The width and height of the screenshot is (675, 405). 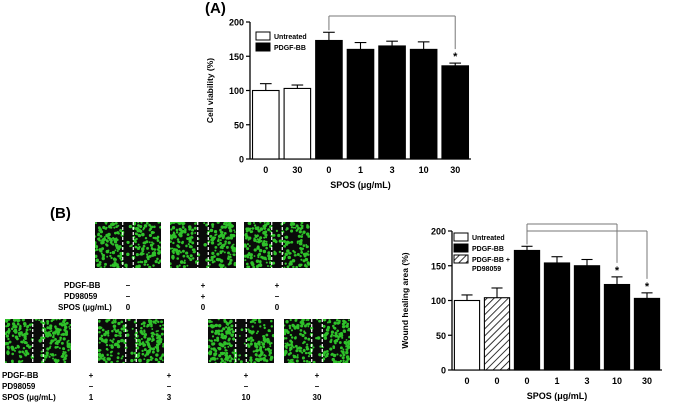 I want to click on row1-col1-spos: 0, so click(x=128, y=307).